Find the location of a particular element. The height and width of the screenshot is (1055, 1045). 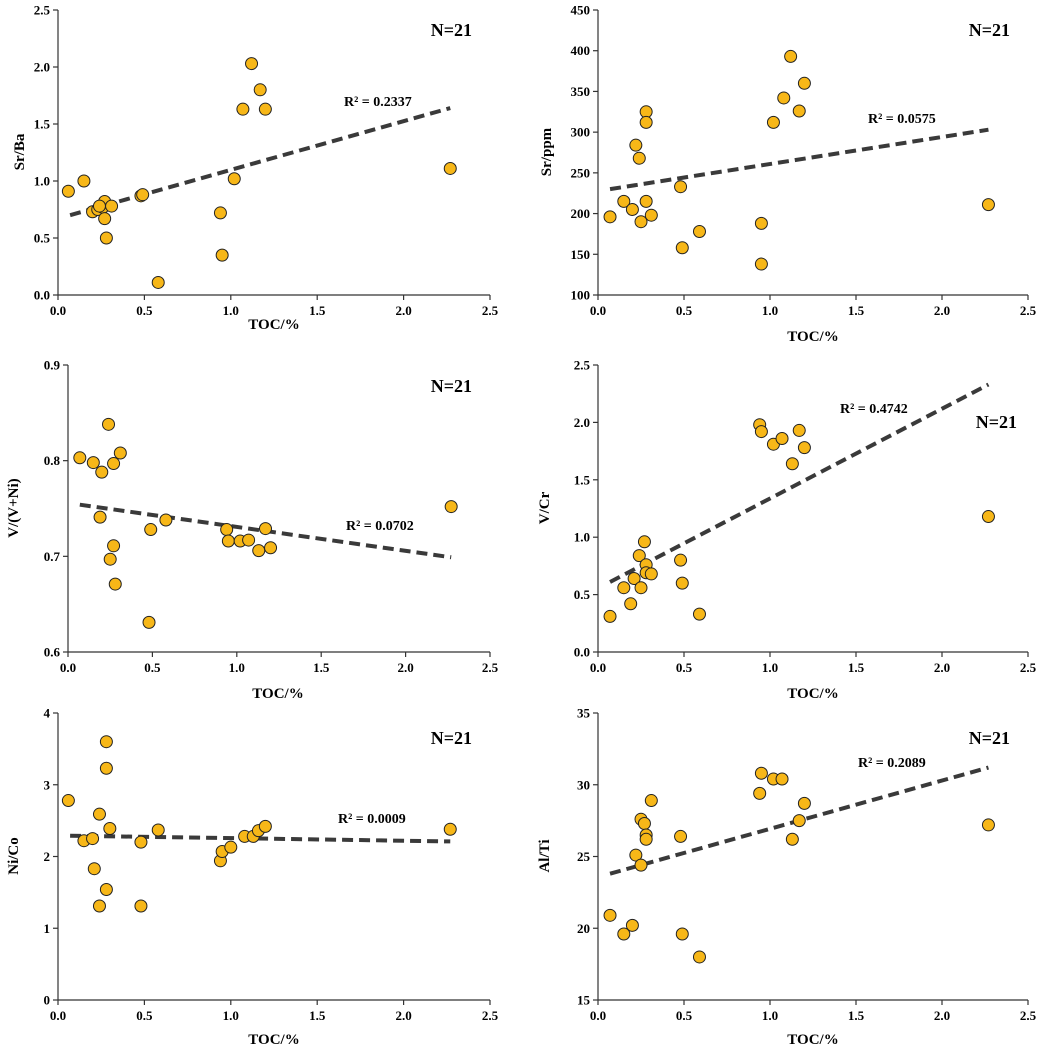

y-axis-title: Al/Ti is located at coordinates (545, 855).